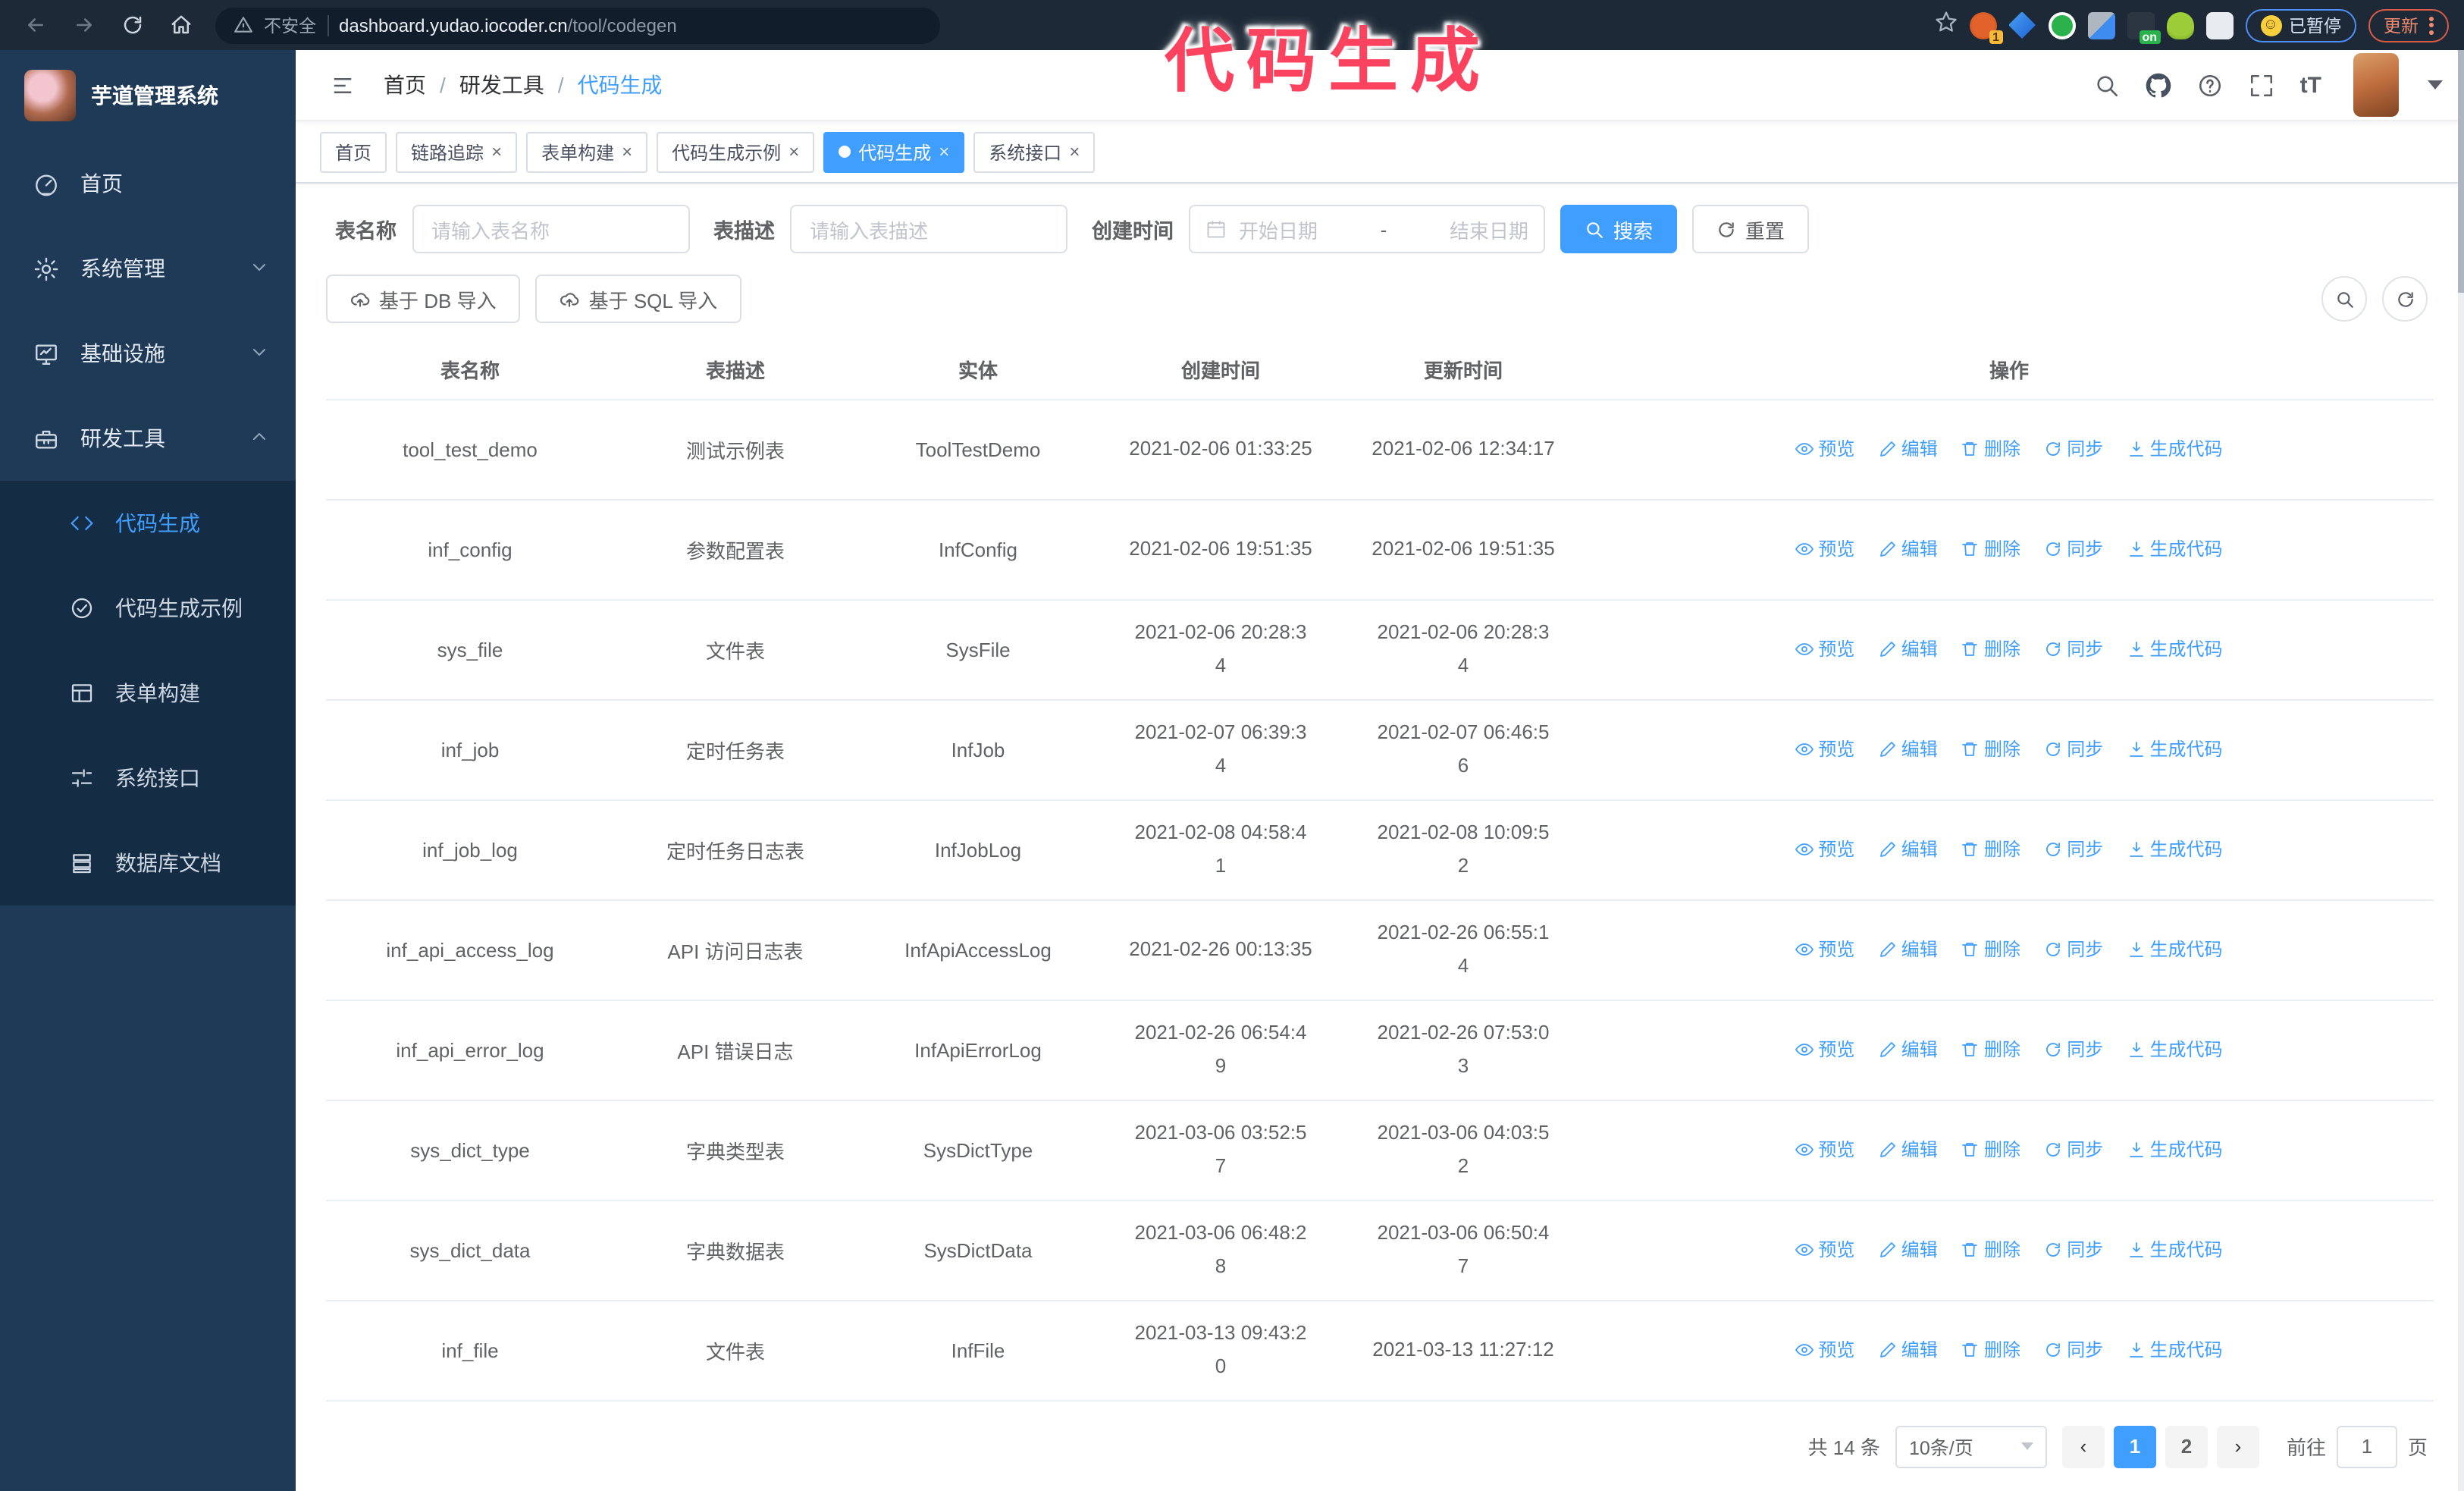 This screenshot has width=2464, height=1491. What do you see at coordinates (2435, 84) in the screenshot?
I see `avatar-caret-icon` at bounding box center [2435, 84].